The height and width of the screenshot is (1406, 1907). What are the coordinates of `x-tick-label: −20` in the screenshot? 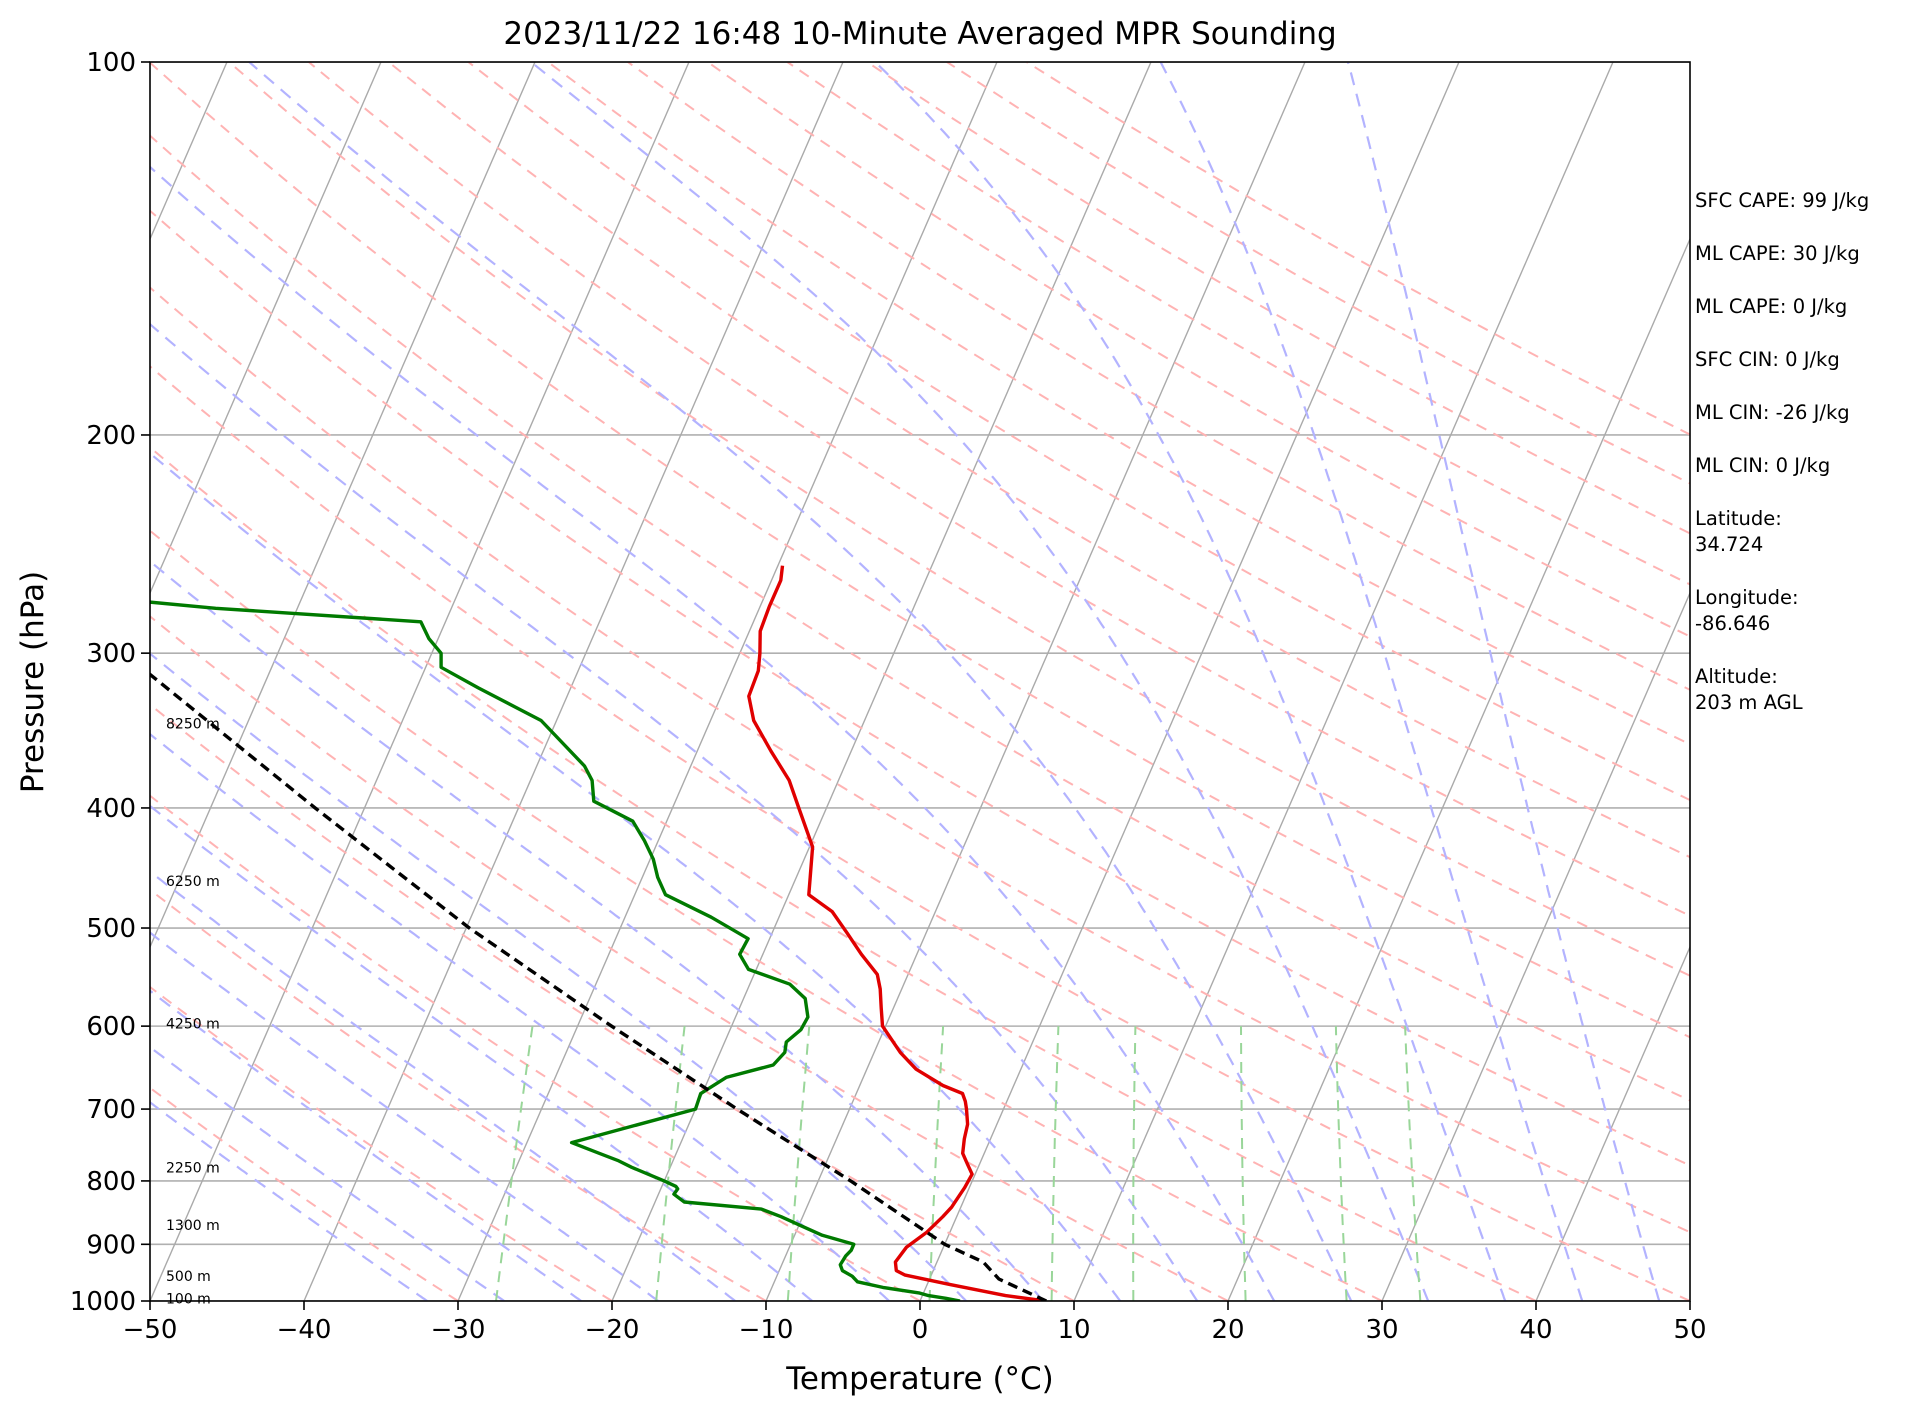 It's located at (612, 1330).